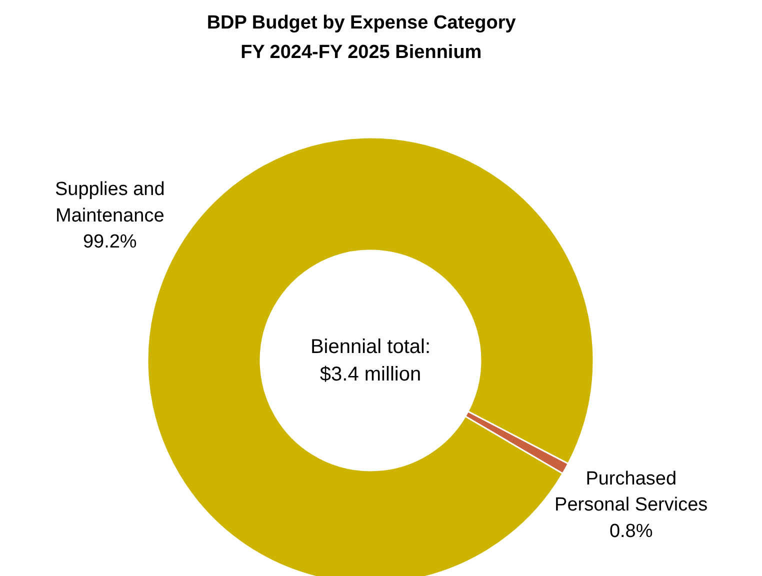  I want to click on data-label: 99.2%, so click(109, 242).